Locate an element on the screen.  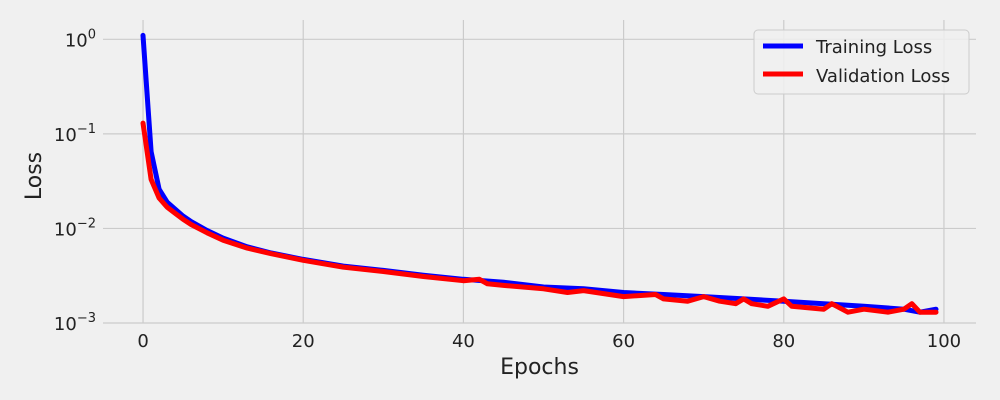
y-axis-label: Loss is located at coordinates (34, 176).